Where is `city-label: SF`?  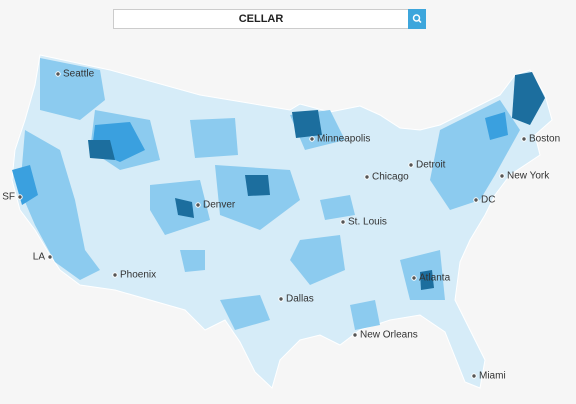
city-label: SF is located at coordinates (8, 197).